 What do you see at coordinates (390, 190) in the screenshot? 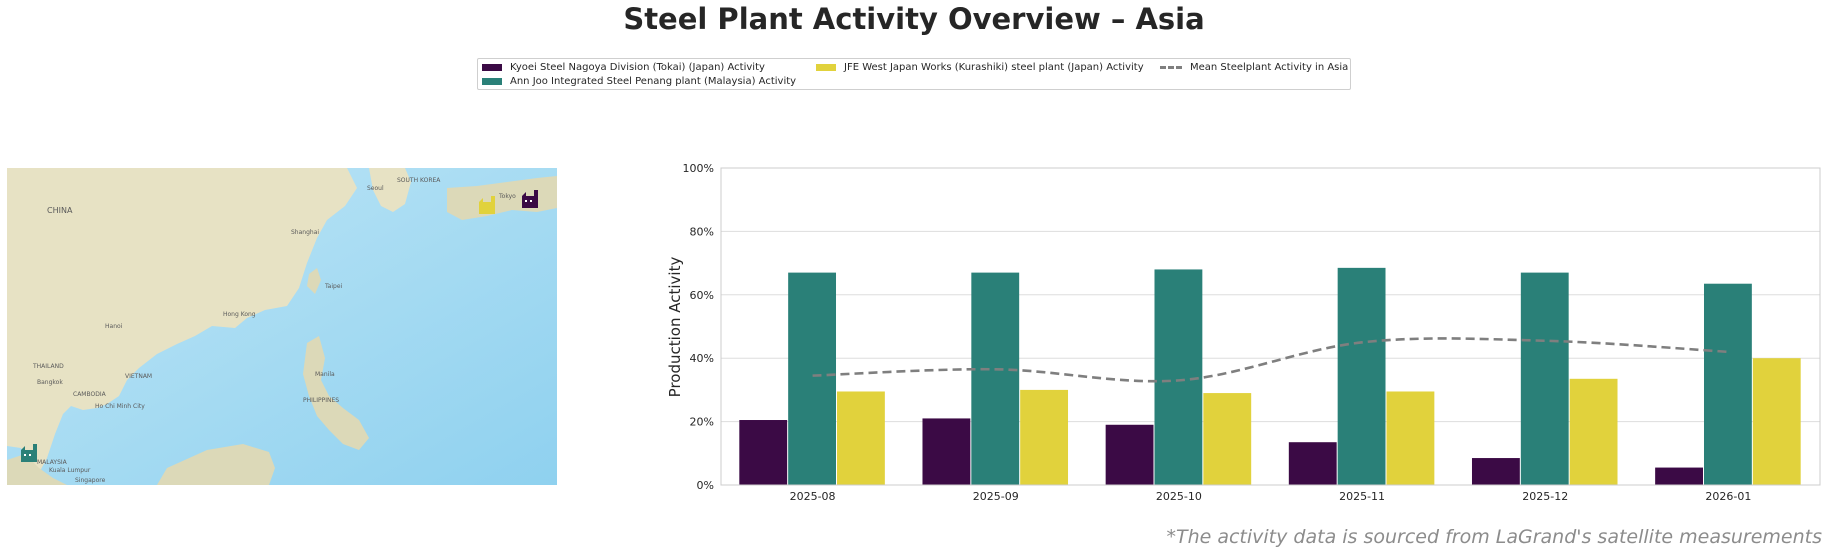
I see `map-land-korea` at bounding box center [390, 190].